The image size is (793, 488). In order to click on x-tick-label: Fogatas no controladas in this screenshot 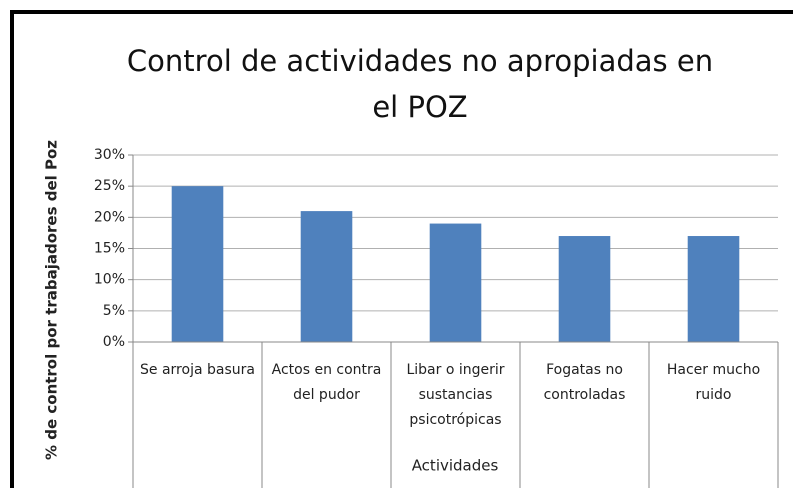, I will do `click(584, 382)`.